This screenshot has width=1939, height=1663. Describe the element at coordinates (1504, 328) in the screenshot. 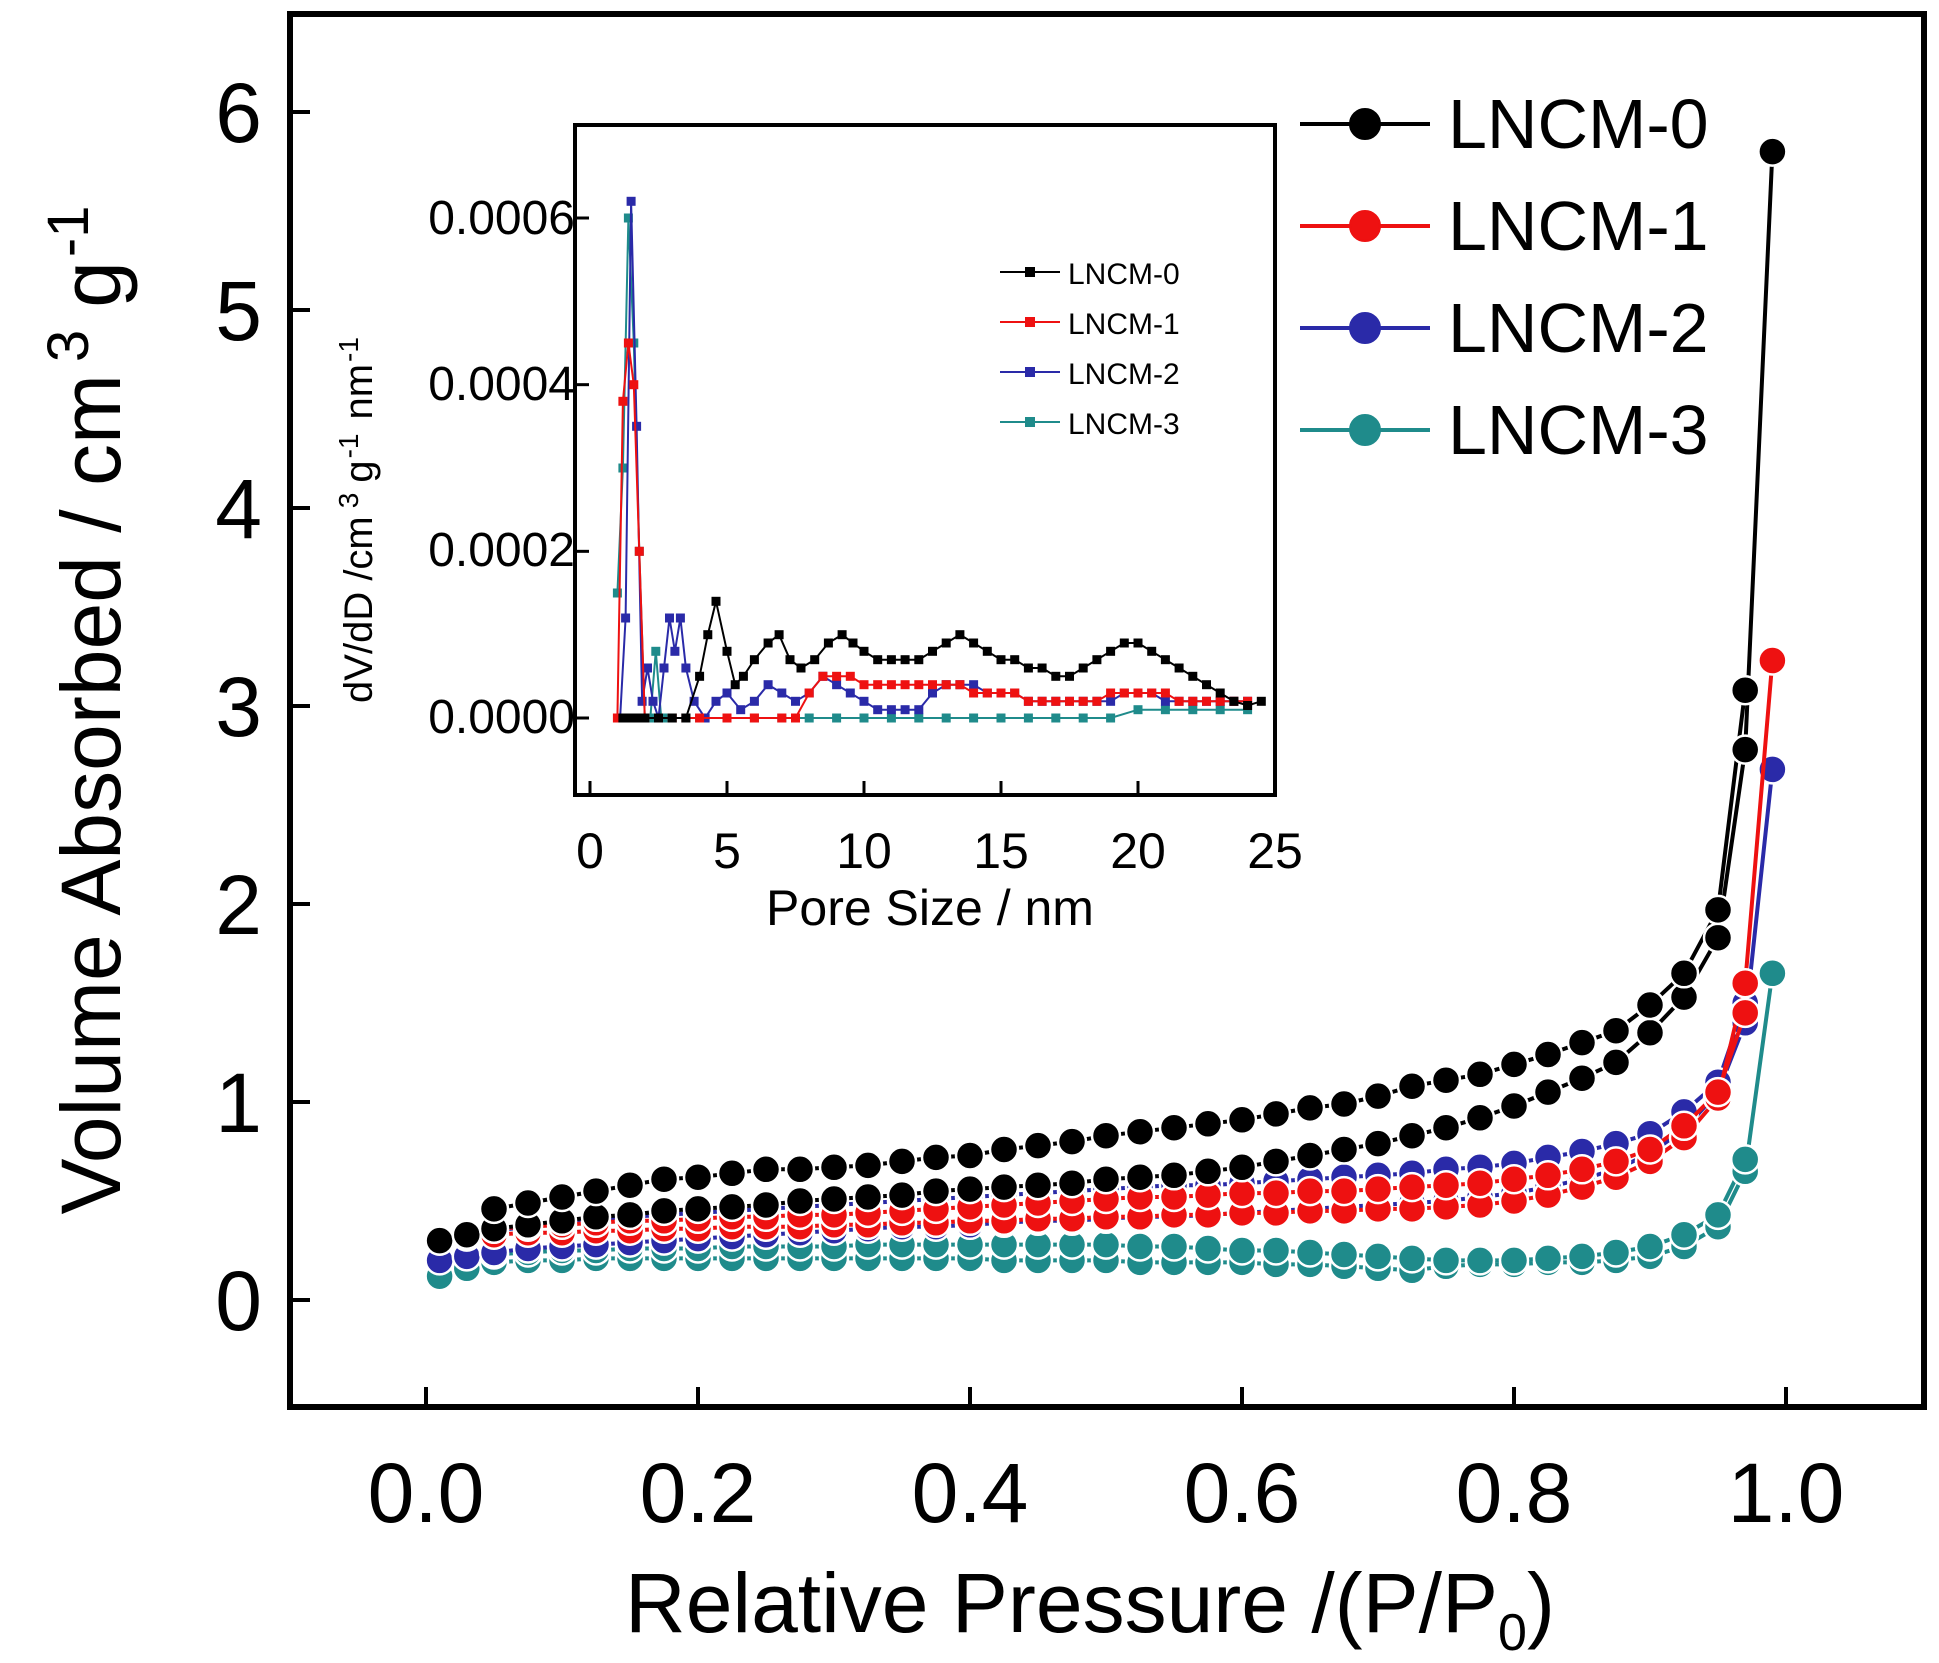

I see `main-legend-entry: LNCM-2` at that location.